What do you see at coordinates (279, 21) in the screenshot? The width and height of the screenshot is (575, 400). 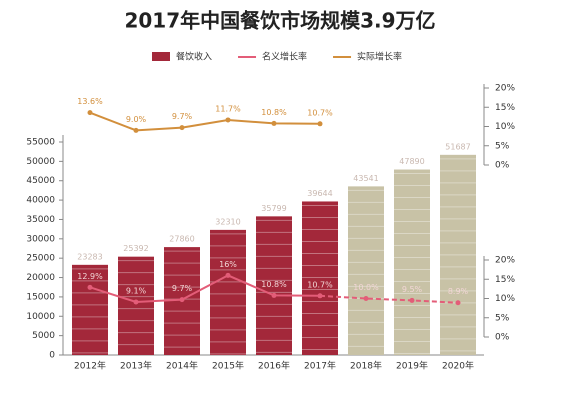 I see `chart-title: 2017年中国餐饮市场规模3.9万亿` at bounding box center [279, 21].